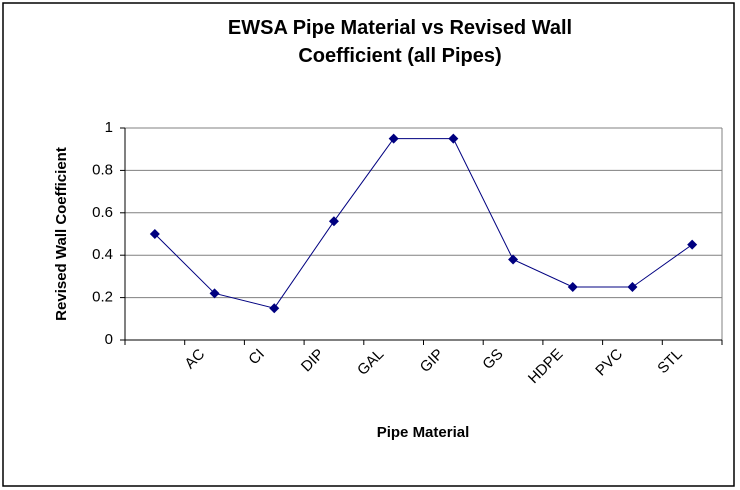 Image resolution: width=740 pixels, height=490 pixels. Describe the element at coordinates (109, 127) in the screenshot. I see `y-tick-label: 1` at that location.